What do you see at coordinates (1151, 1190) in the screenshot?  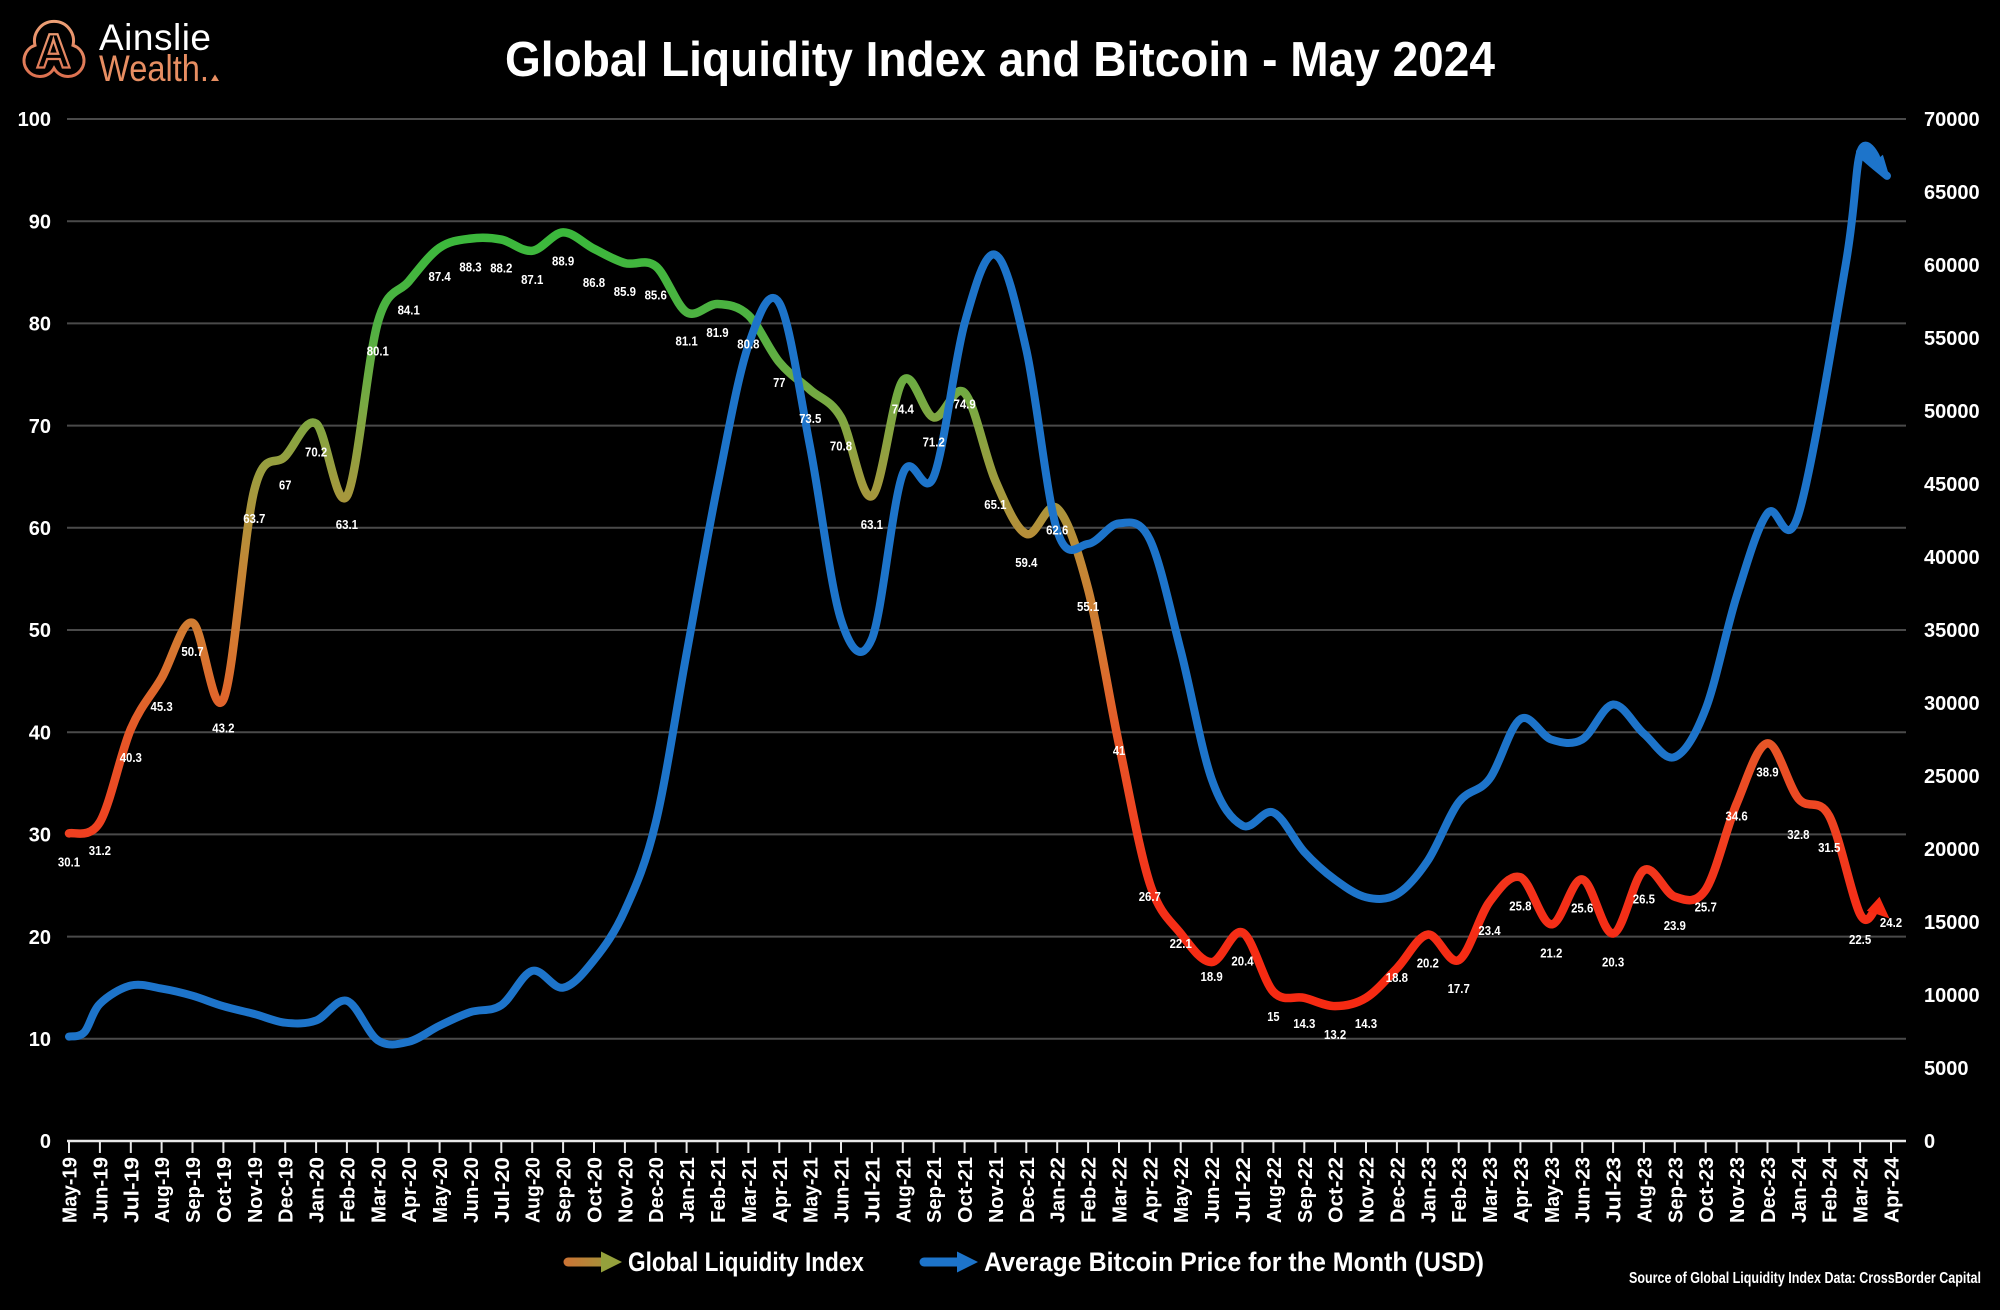 I see `svg-text: Apr-22` at bounding box center [1151, 1190].